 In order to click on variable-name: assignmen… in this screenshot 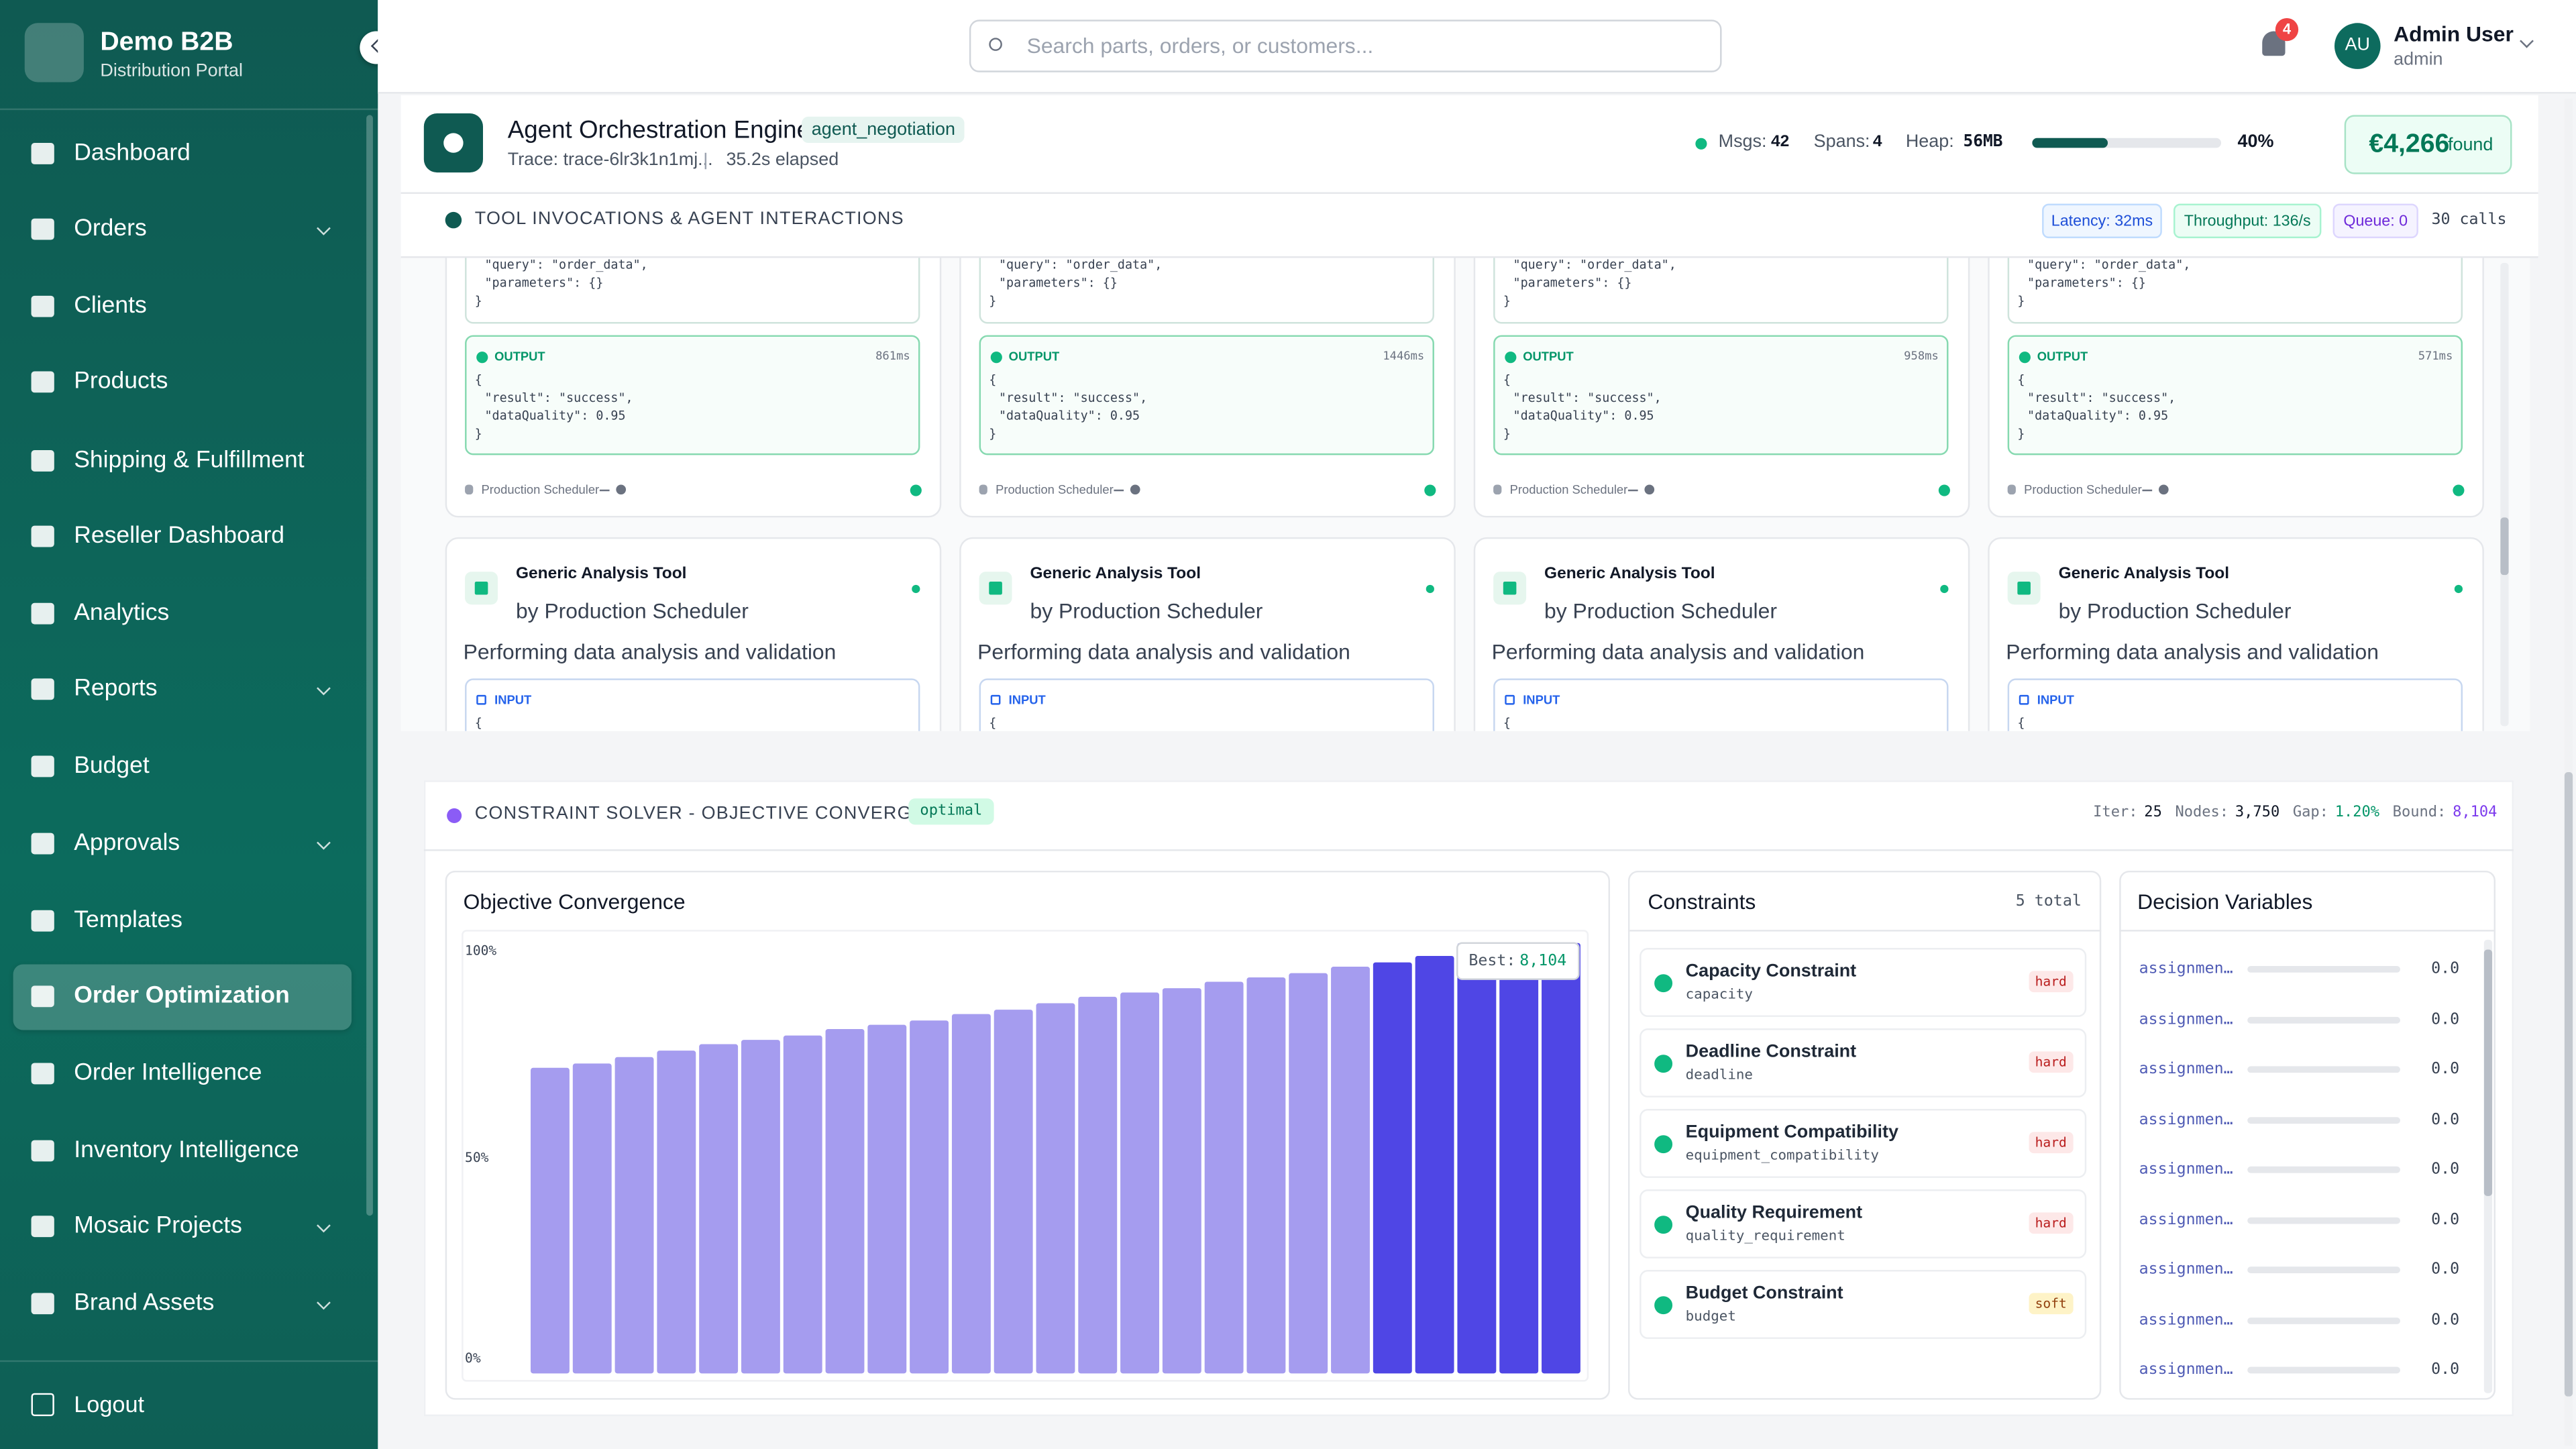, I will do `click(2186, 969)`.